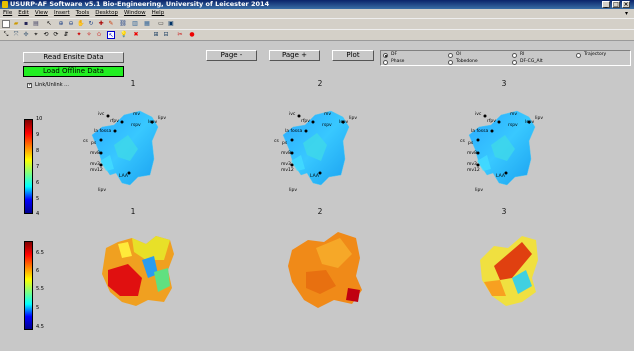 The width and height of the screenshot is (634, 351). I want to click on top-colorbar-tick: 10, so click(39, 119).